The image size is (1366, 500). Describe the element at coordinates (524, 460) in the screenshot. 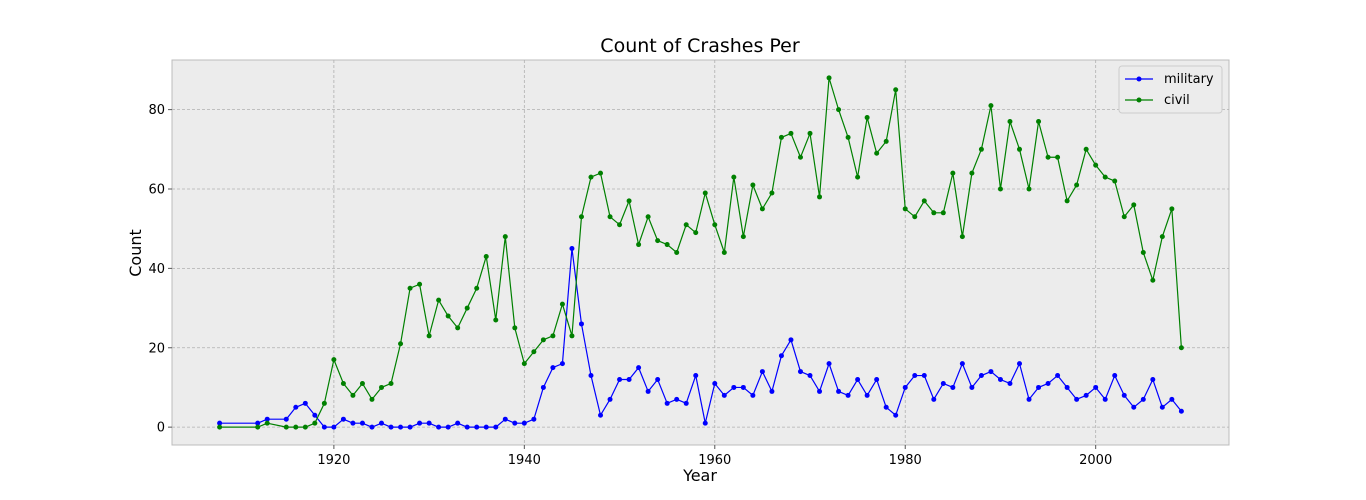

I see `x-tick-label: 1940` at that location.